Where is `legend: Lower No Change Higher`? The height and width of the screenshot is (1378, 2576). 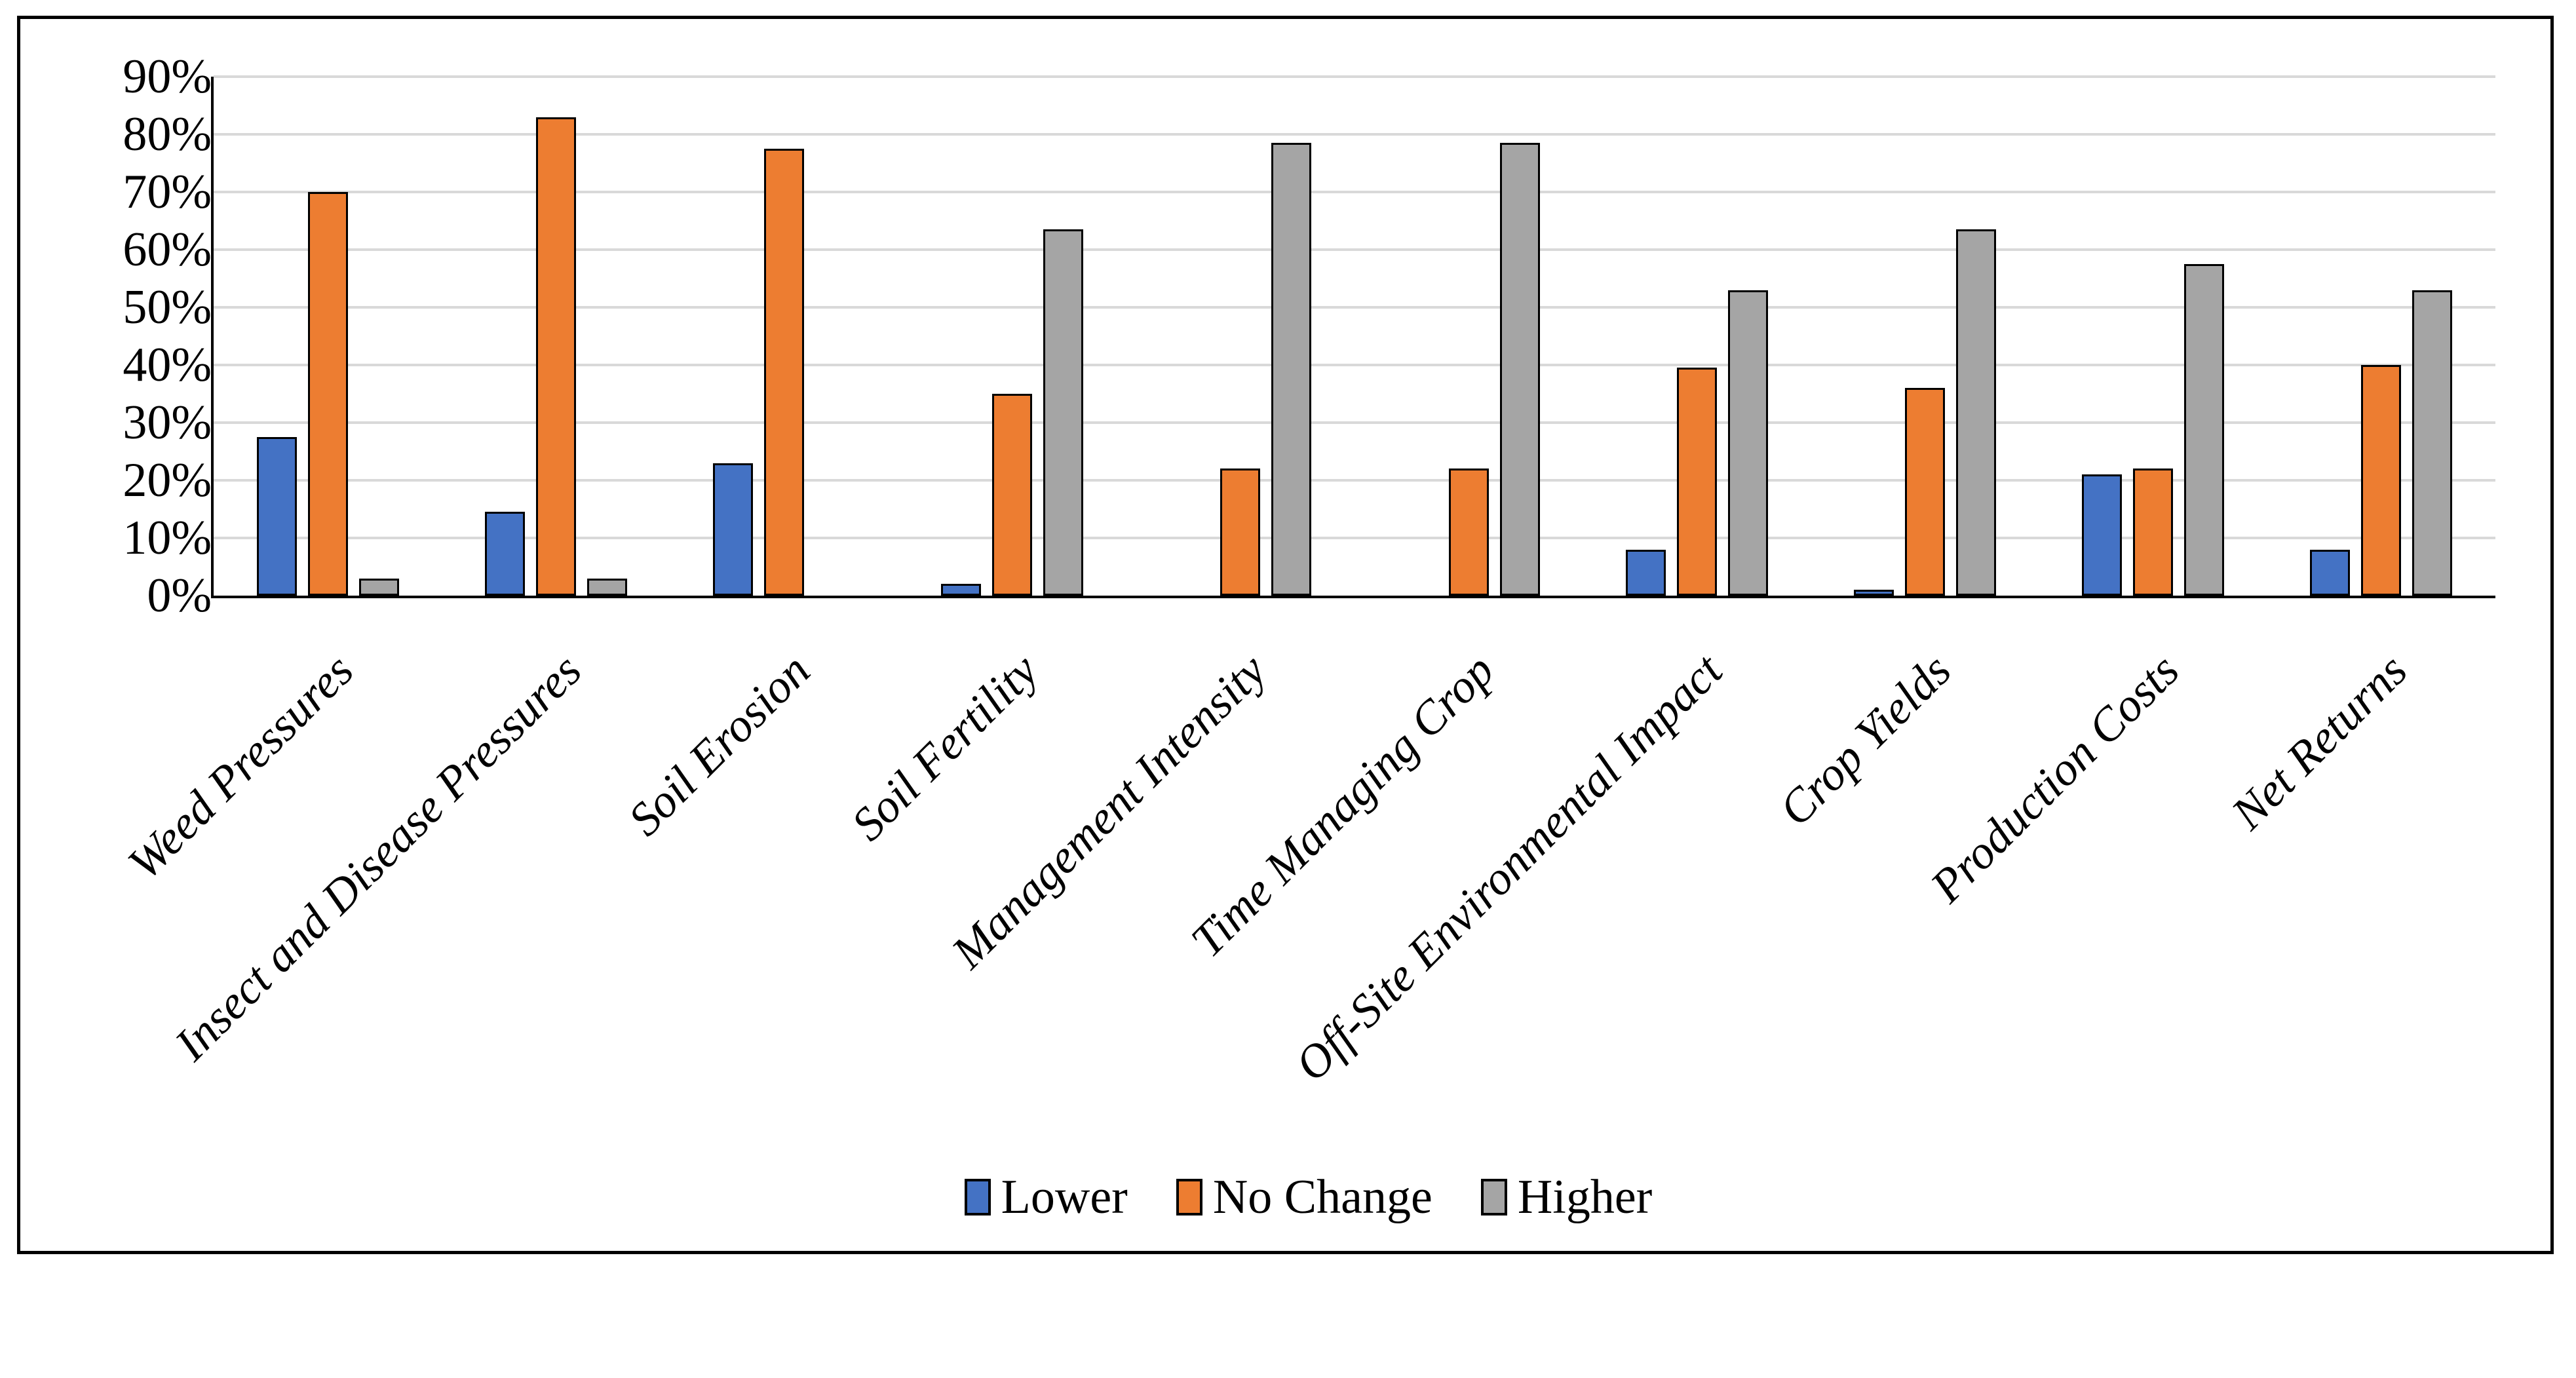 legend: Lower No Change Higher is located at coordinates (1298, 1197).